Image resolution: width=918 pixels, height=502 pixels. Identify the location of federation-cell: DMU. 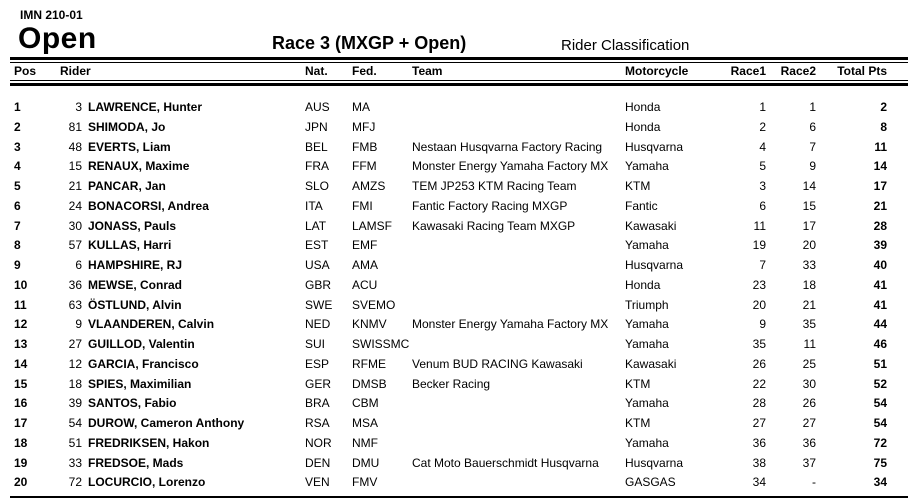
(366, 462).